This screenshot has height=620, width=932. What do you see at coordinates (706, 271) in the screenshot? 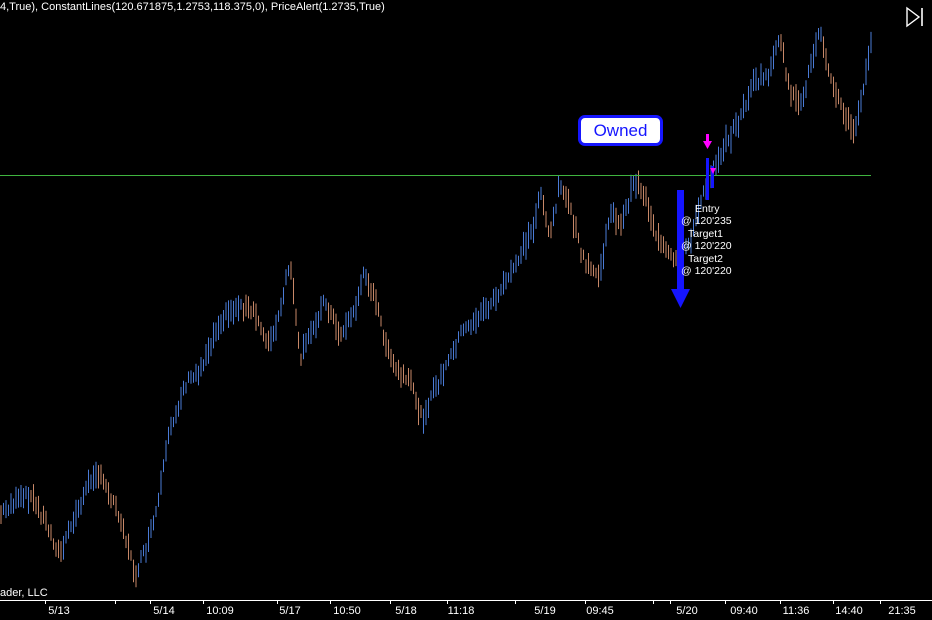
I see `order-target2-price: @ 120'220` at bounding box center [706, 271].